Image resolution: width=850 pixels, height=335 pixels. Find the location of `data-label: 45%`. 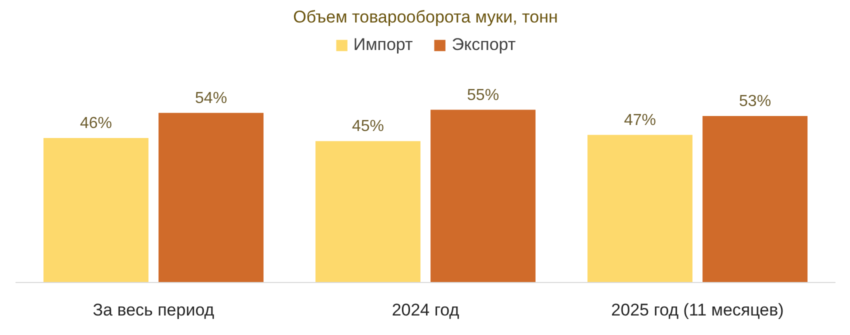

data-label: 45% is located at coordinates (368, 127).